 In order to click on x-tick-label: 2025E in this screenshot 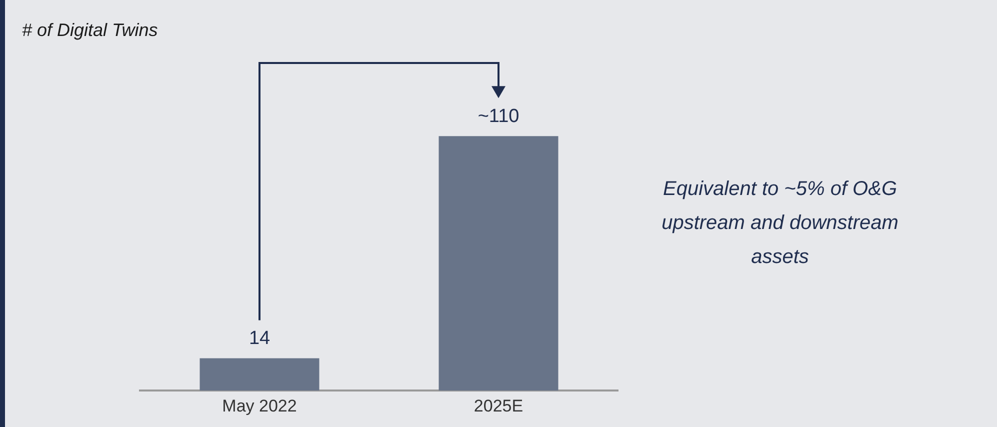, I will do `click(499, 406)`.